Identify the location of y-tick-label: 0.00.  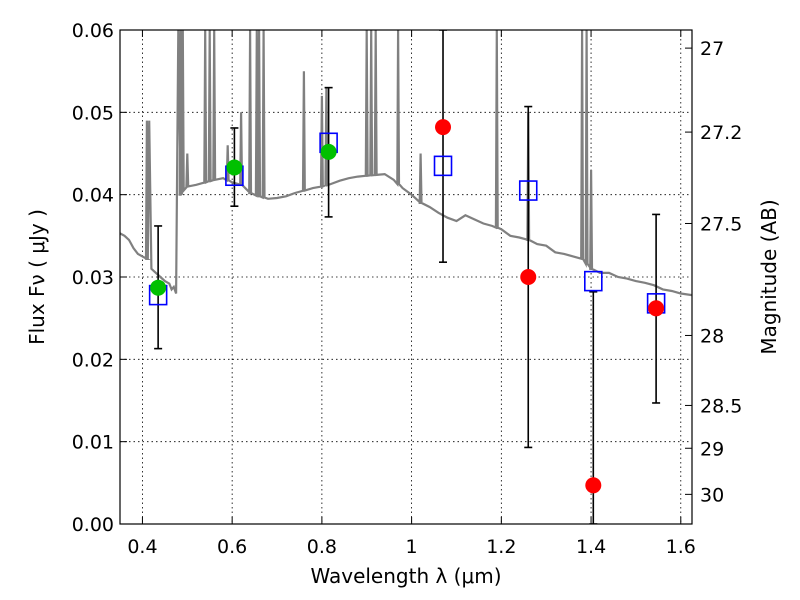
(93, 525).